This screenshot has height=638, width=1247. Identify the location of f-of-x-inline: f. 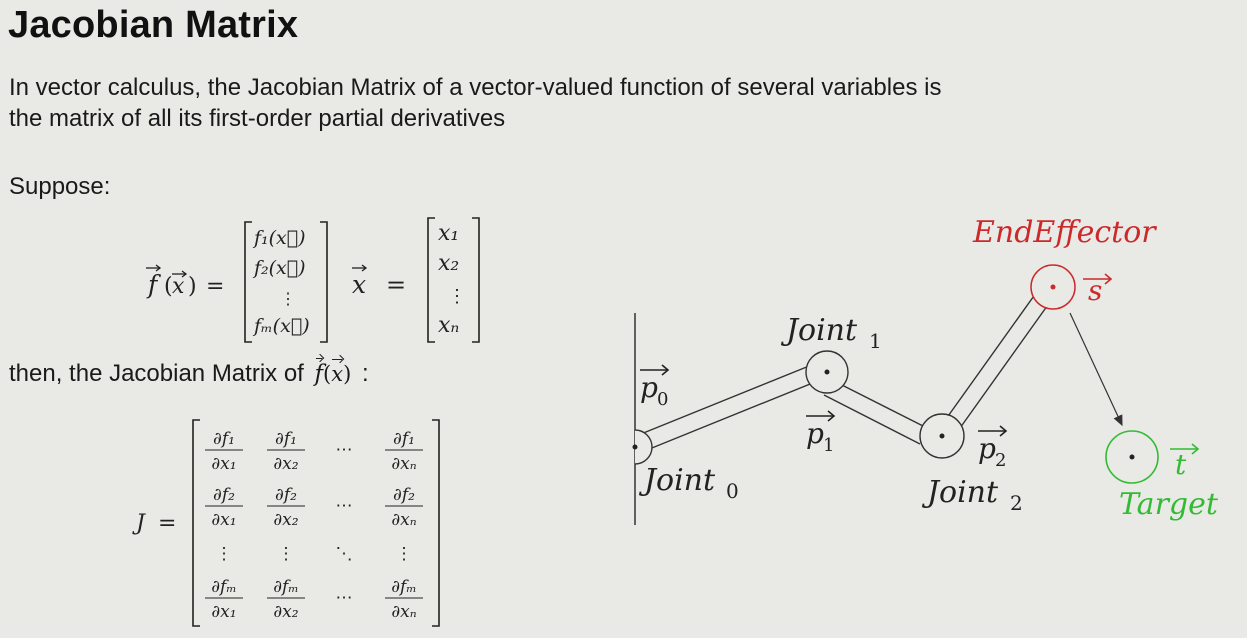
(319, 372).